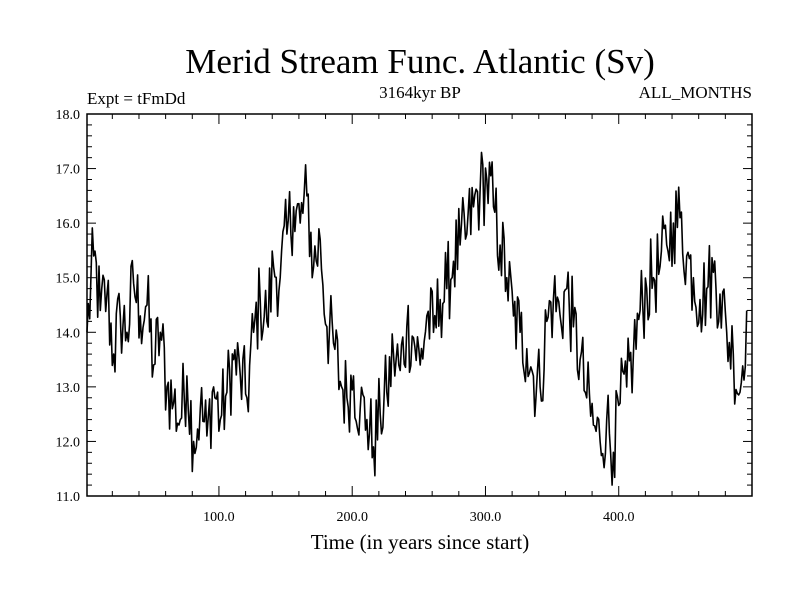 Image resolution: width=800 pixels, height=600 pixels. Describe the element at coordinates (420, 542) in the screenshot. I see `x-axis-label: Time (in years since start)` at that location.